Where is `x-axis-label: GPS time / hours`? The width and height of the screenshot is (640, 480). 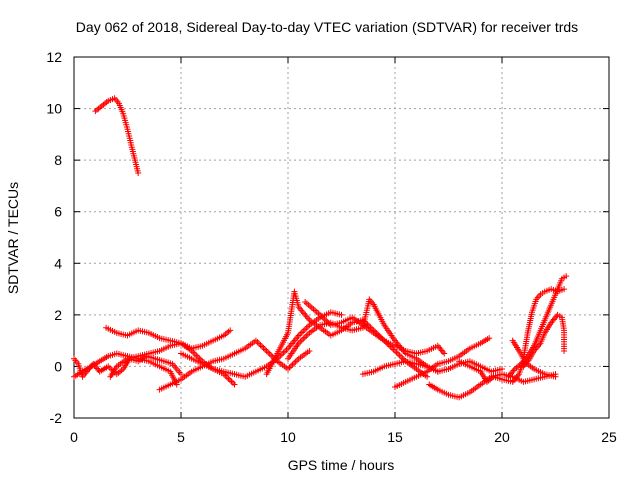 x-axis-label: GPS time / hours is located at coordinates (341, 465).